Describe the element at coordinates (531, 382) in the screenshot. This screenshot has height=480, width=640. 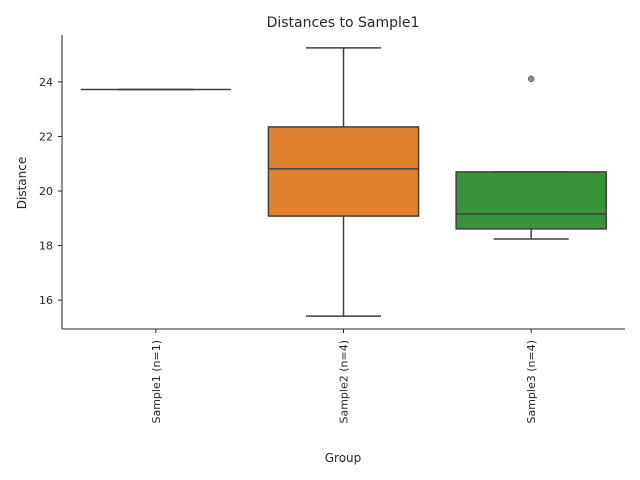
I see `x-tick-label: Sample3 (n=4)` at that location.